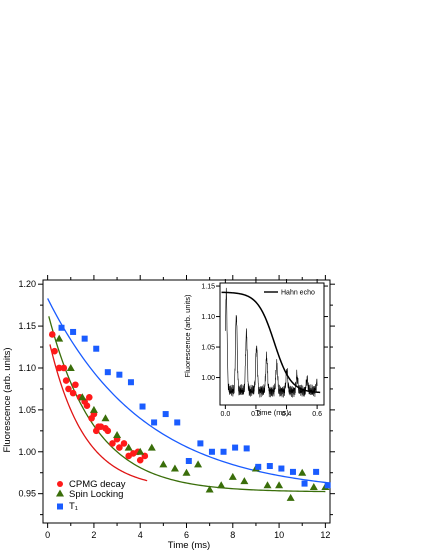 This screenshot has width=425, height=550. I want to click on x-tick-label: 12, so click(325, 535).